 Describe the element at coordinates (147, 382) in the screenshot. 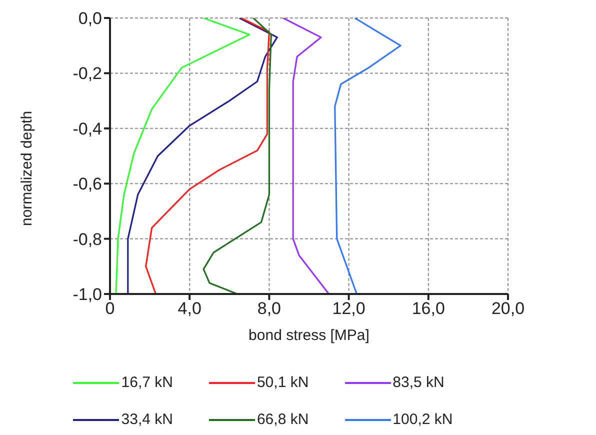

I see `legend-label: 16,7 kN` at that location.